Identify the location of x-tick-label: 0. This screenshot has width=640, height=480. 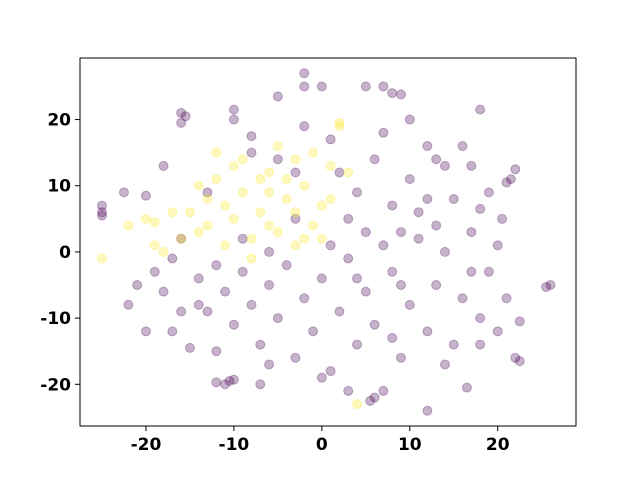
(322, 445).